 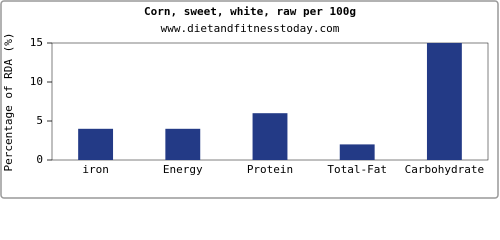 What do you see at coordinates (250, 28) in the screenshot?
I see `chart-subtitle: www.dietandfitnesstoday.com` at bounding box center [250, 28].